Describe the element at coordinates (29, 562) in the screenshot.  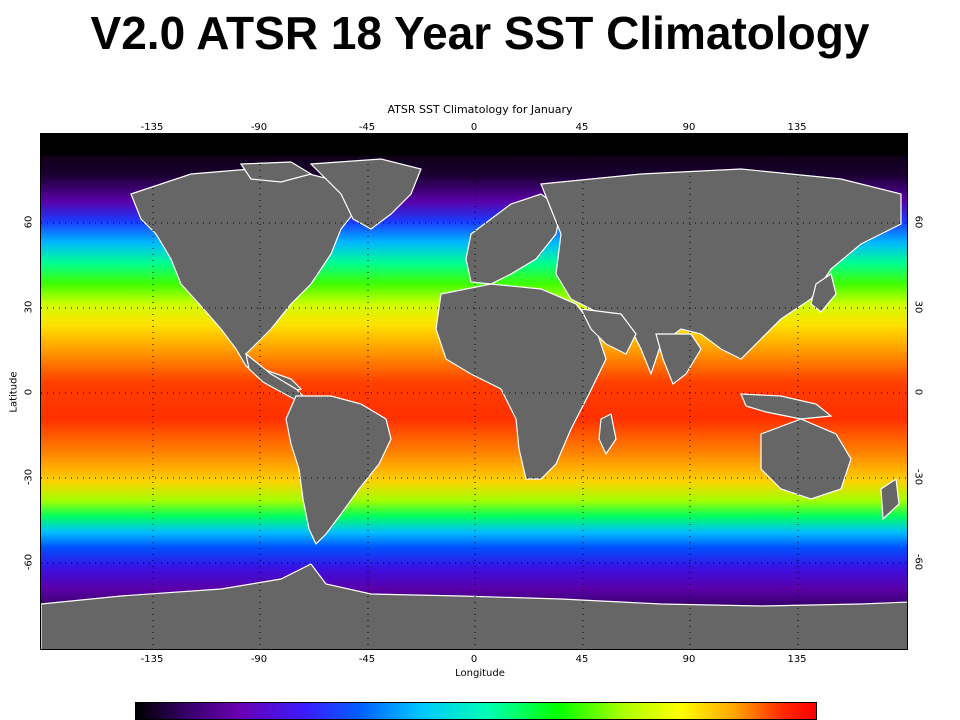
I see `left-lat-tick: -60` at that location.